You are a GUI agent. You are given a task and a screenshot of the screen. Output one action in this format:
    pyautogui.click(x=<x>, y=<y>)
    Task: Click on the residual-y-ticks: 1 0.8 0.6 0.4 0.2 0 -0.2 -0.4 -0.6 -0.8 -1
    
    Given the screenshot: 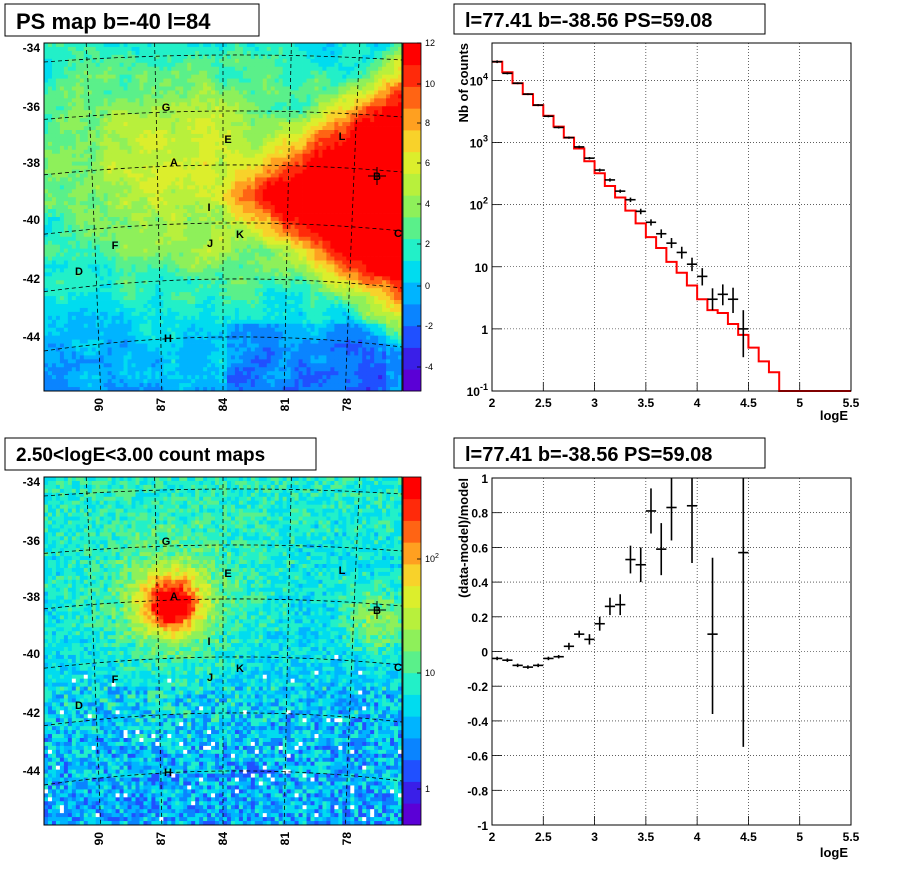 What is the action you would take?
    pyautogui.click(x=477, y=652)
    